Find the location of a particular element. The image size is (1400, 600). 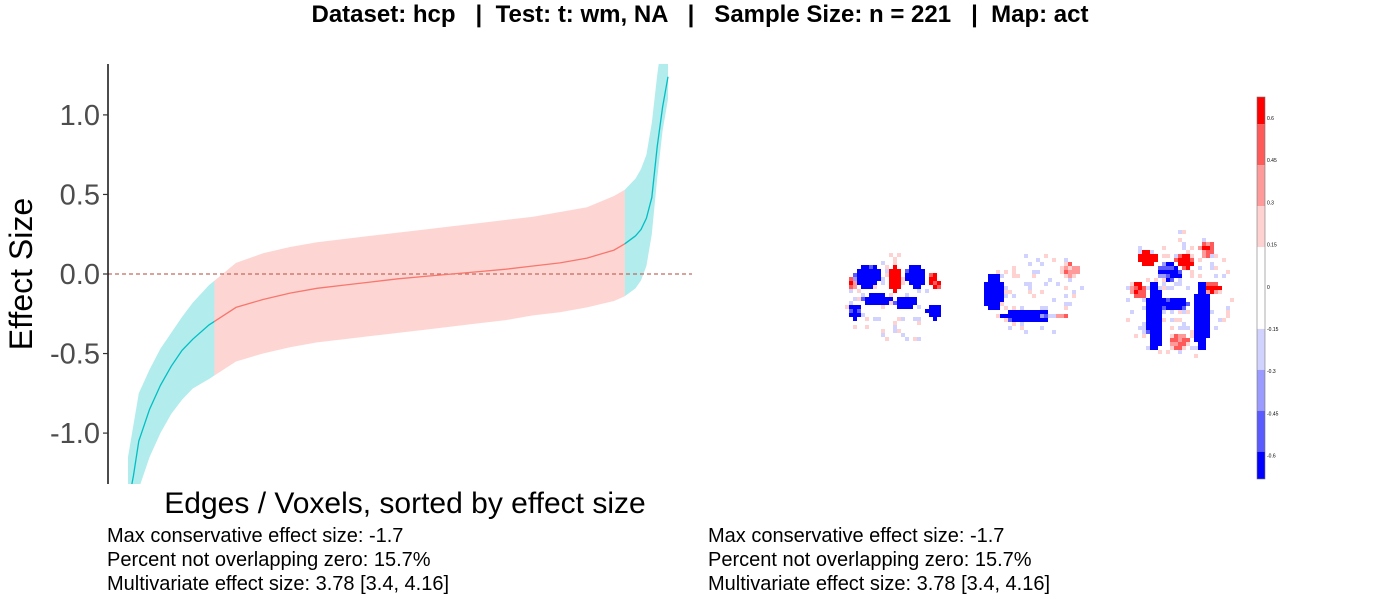

y-tick-label: -1.0 is located at coordinates (75, 434).